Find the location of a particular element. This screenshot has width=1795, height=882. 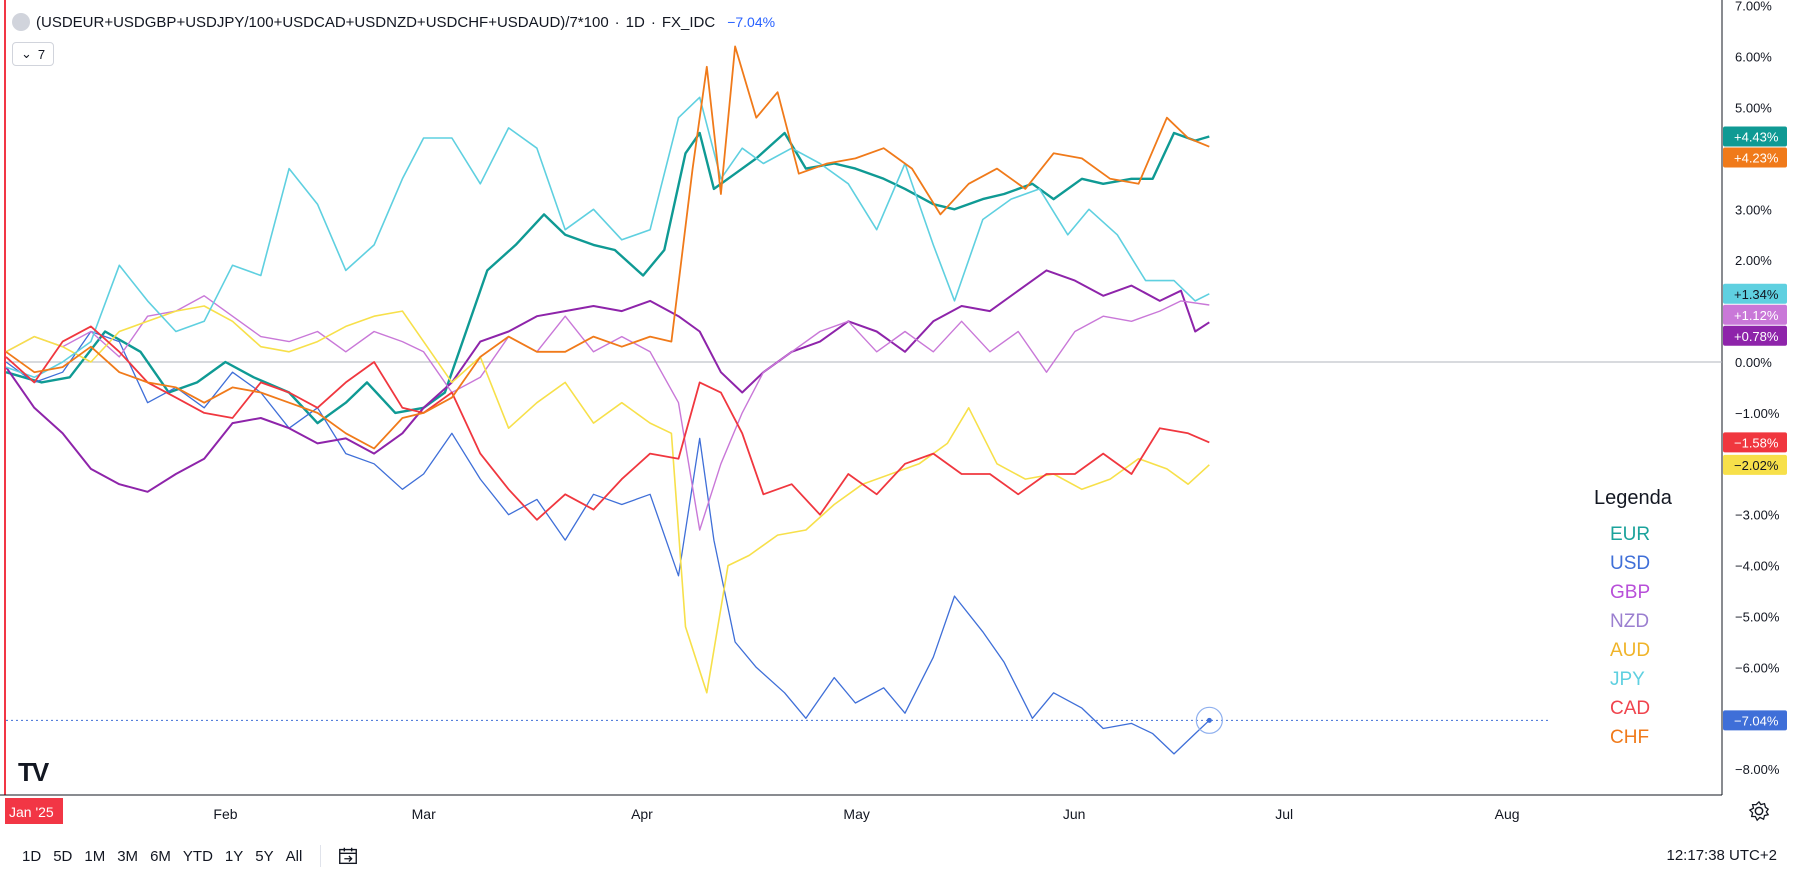

price-label-nzd: +1.12% is located at coordinates (1756, 315).